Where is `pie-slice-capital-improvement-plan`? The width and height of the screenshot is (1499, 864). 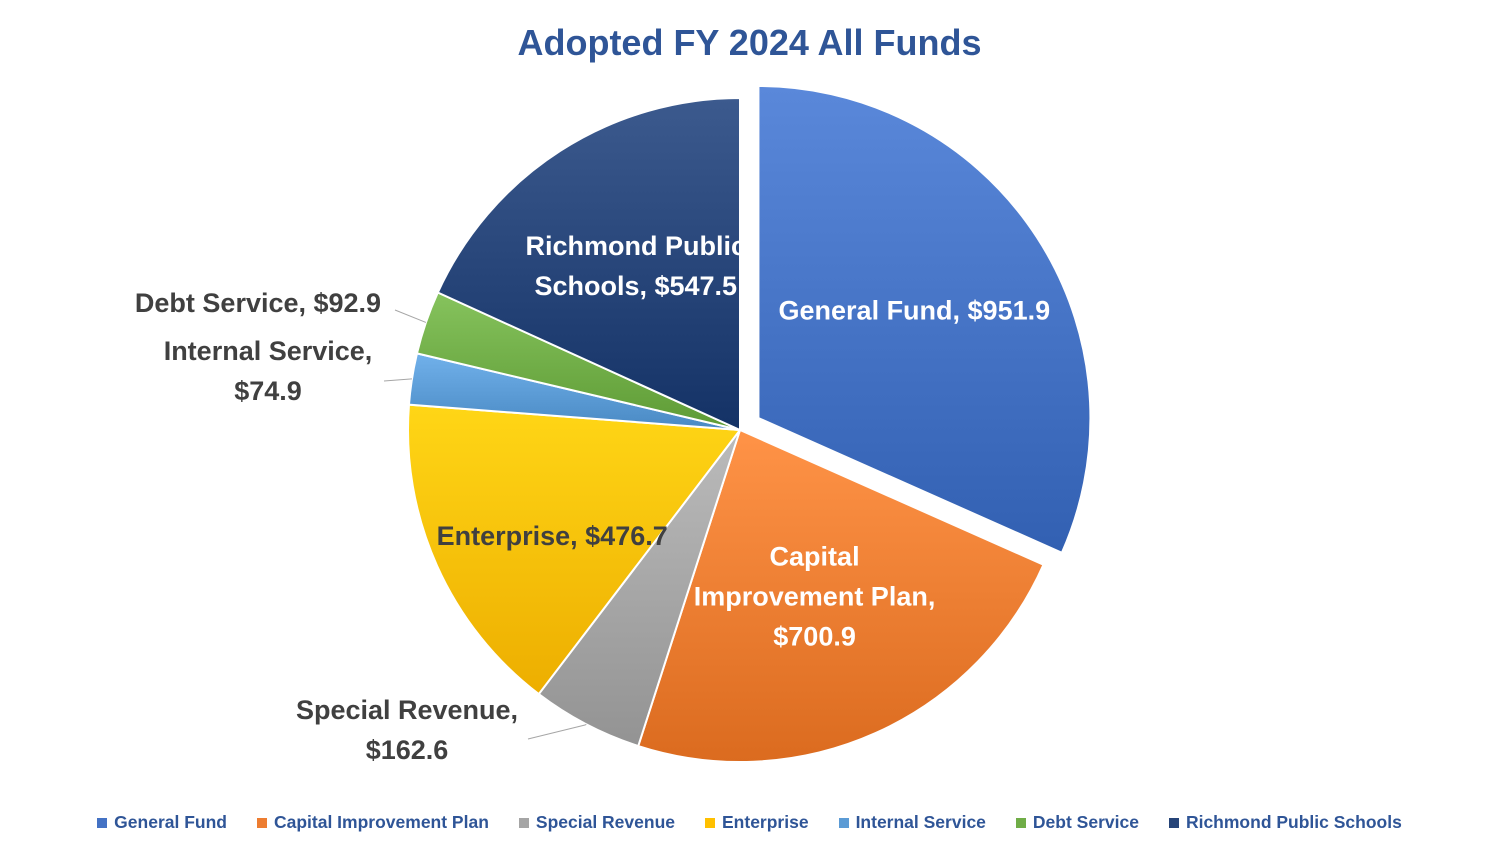
pie-slice-capital-improvement-plan is located at coordinates (840, 595).